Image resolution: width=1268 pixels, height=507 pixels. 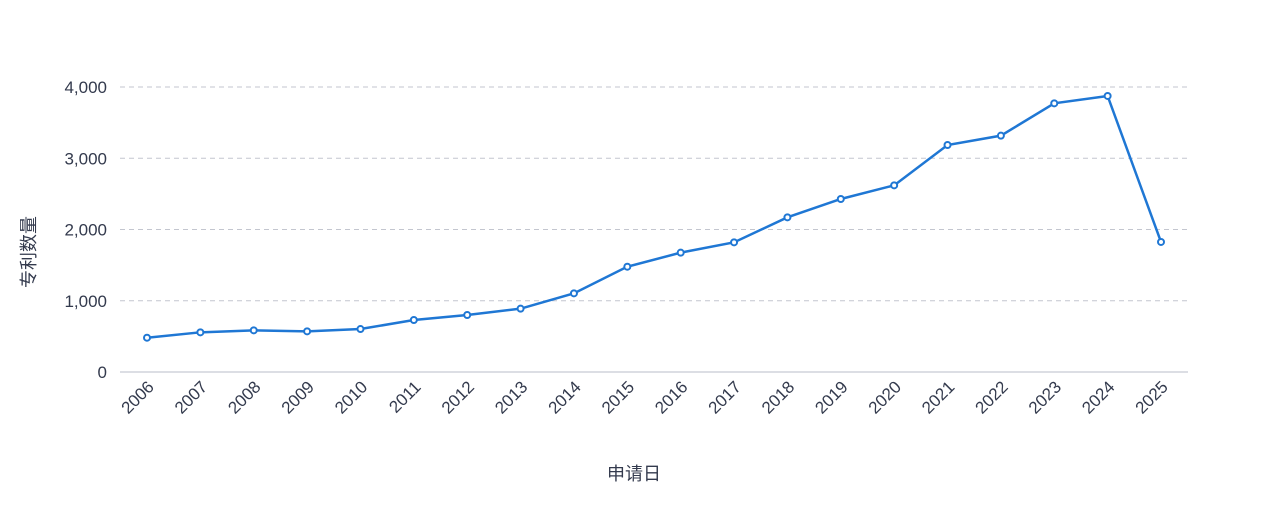 I want to click on x-tick-label: 2008, so click(x=244, y=397).